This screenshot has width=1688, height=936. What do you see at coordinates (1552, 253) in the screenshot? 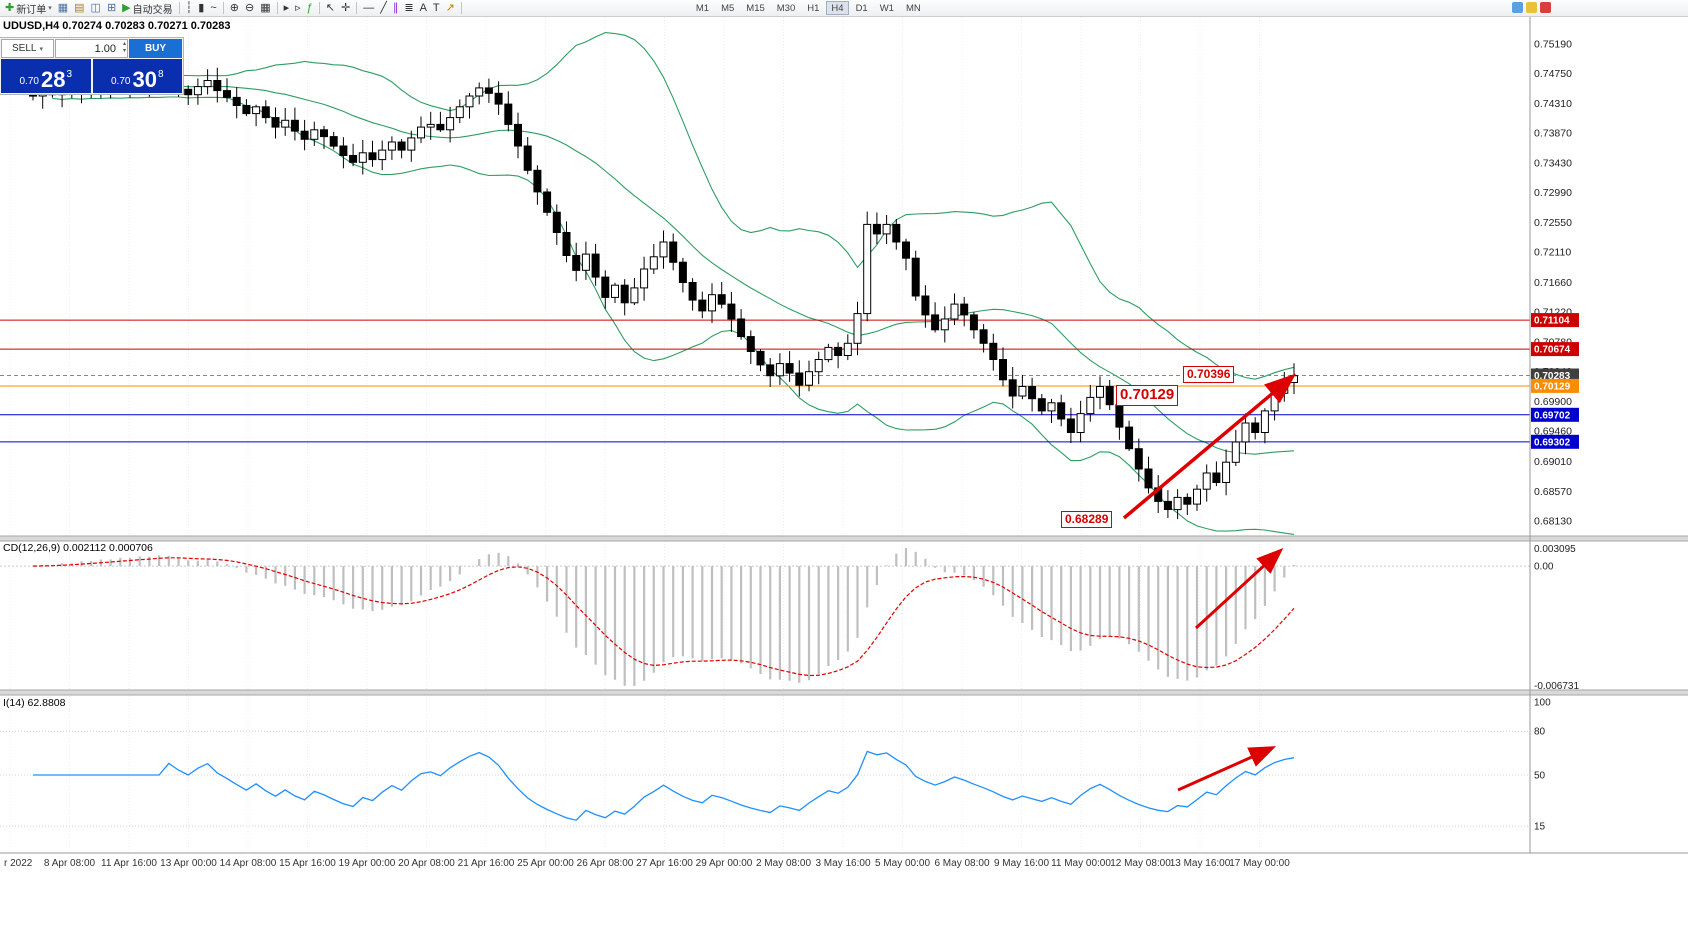
I see `svg-text: 0.72110` at bounding box center [1552, 253].